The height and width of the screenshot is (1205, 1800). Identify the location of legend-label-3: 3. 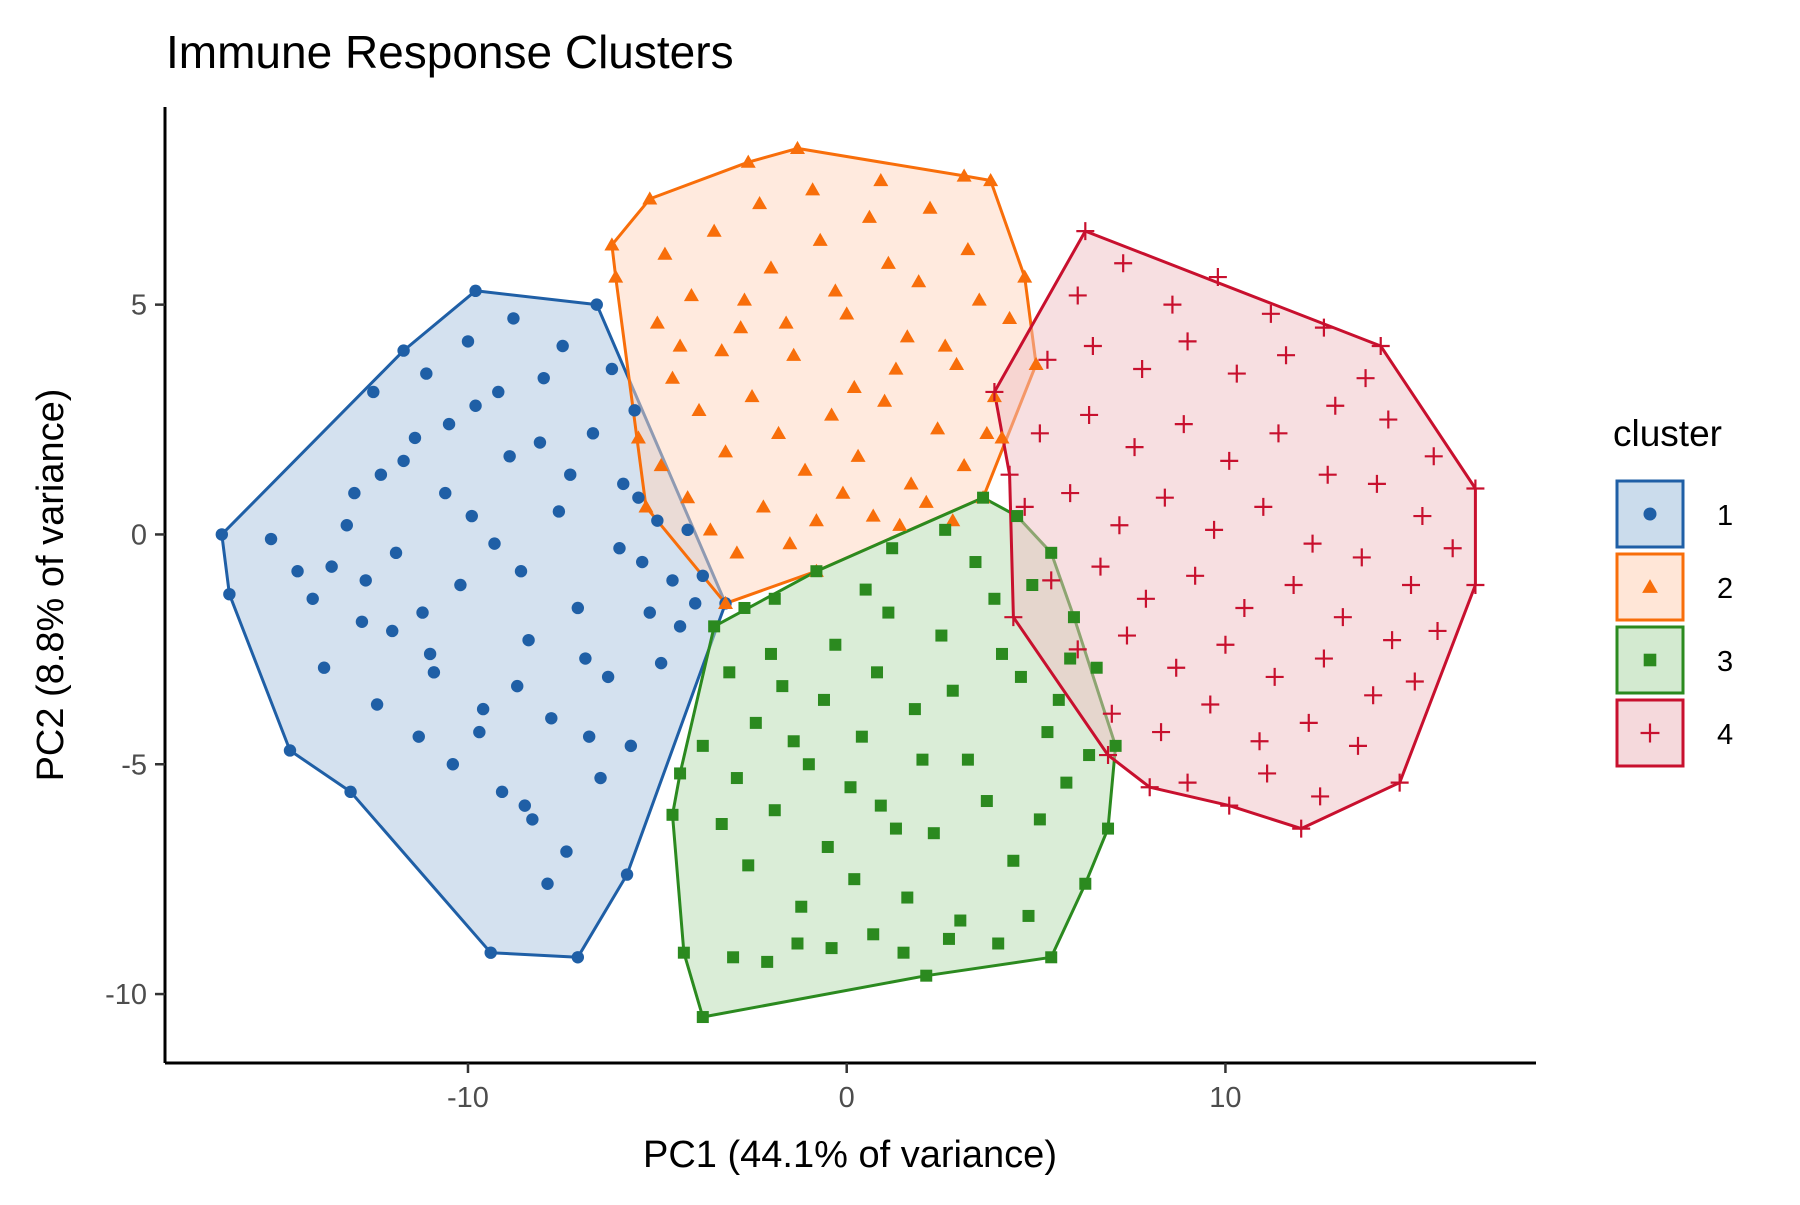
(1725, 662).